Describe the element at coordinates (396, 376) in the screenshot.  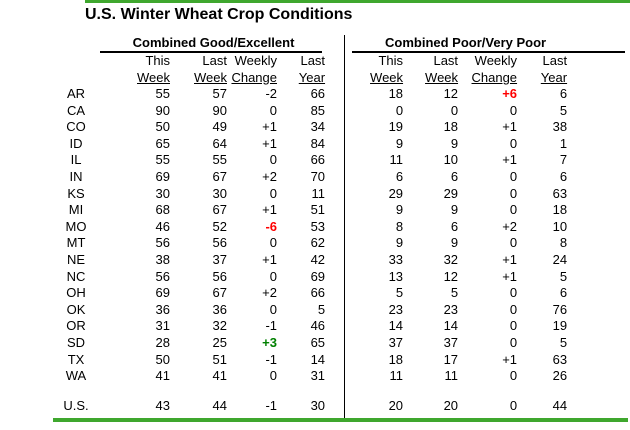
I see `pvp-this-week-value: 11` at that location.